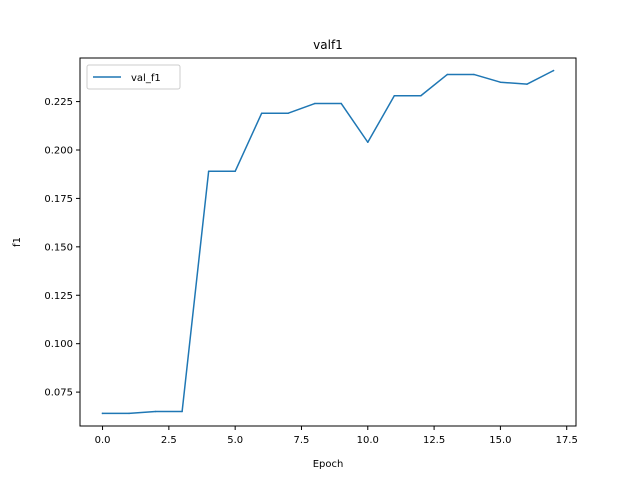  Describe the element at coordinates (58, 393) in the screenshot. I see `y-tick-label: 0.075` at that location.